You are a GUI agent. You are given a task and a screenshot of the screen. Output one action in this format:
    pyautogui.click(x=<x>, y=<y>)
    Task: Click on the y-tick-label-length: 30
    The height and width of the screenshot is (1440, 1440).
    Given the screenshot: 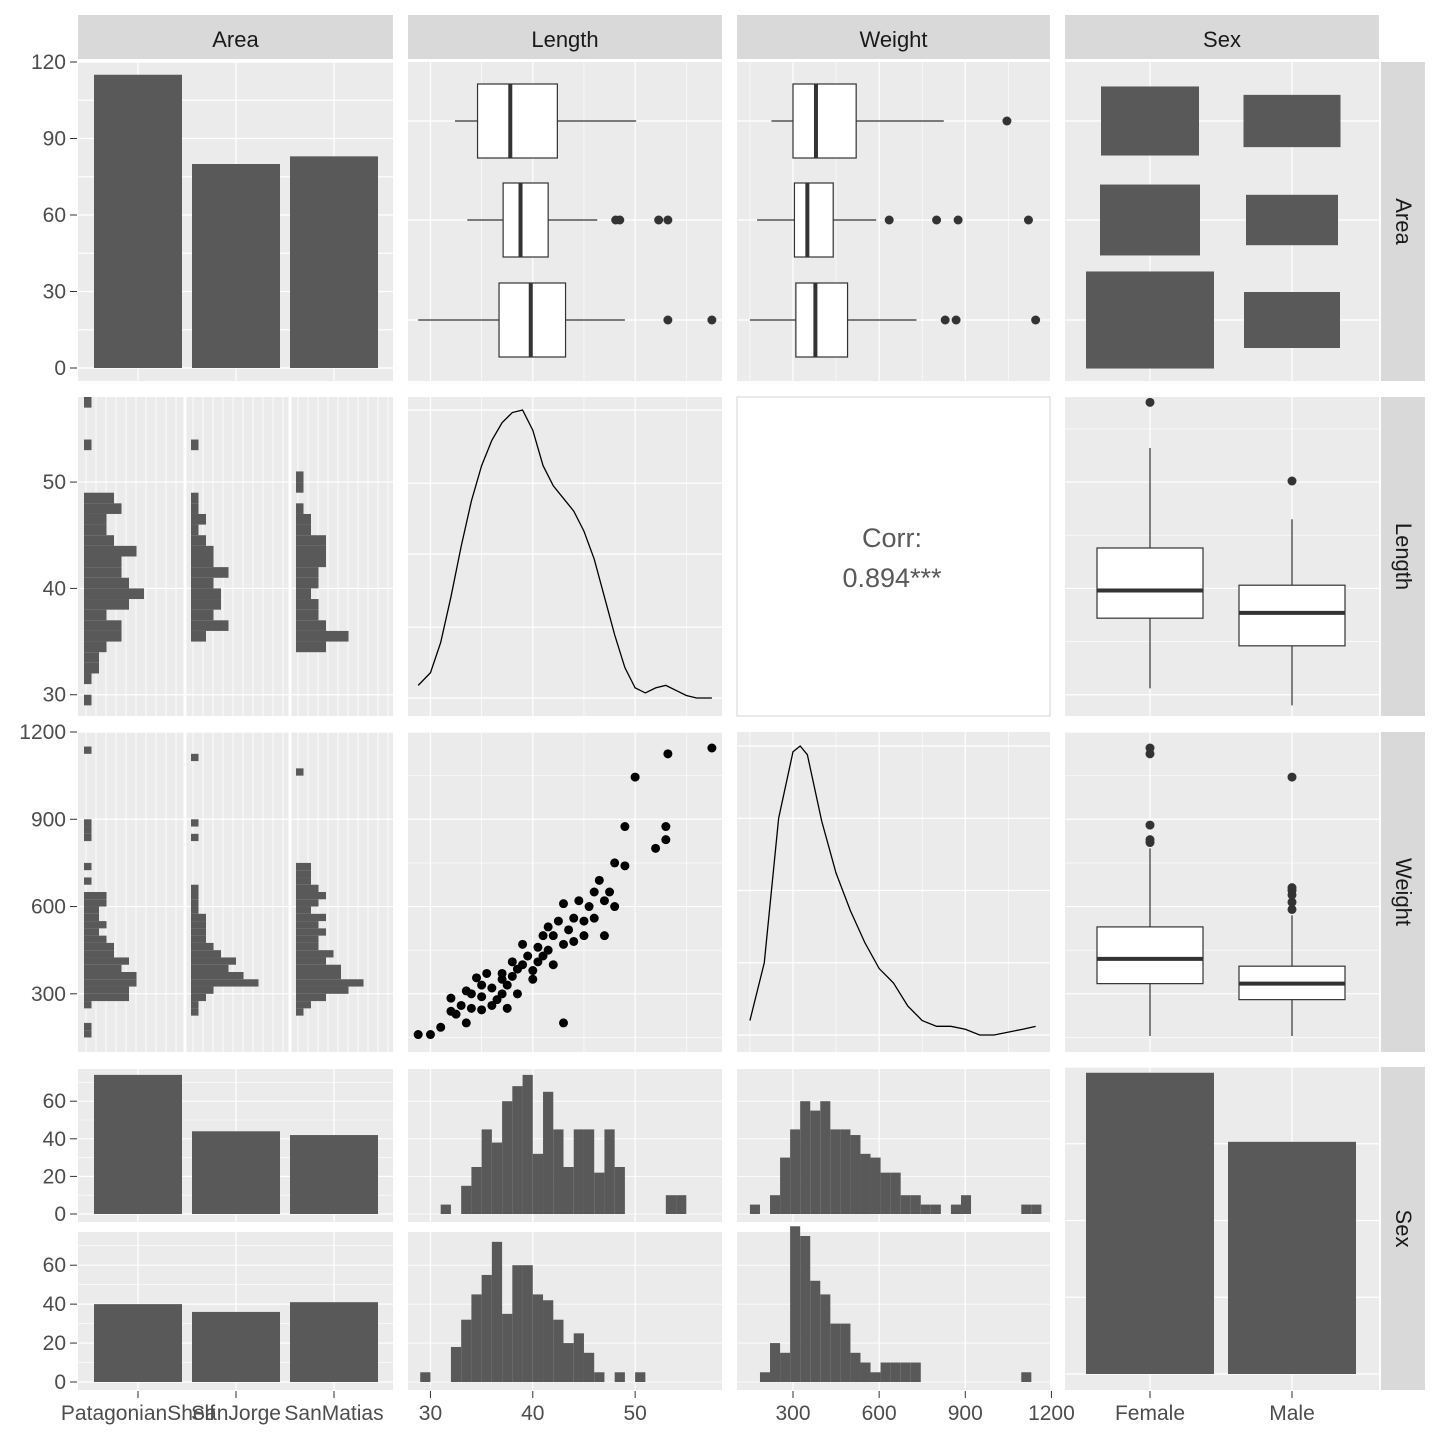 What is the action you would take?
    pyautogui.click(x=54, y=695)
    